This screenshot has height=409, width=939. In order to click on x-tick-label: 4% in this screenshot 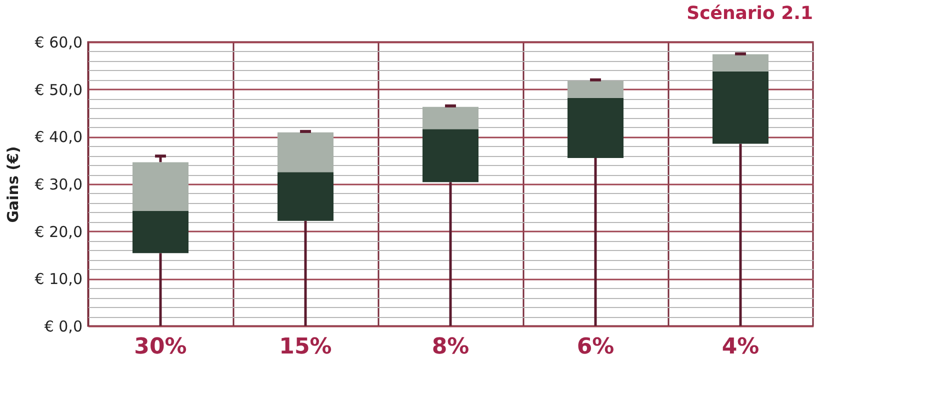, I will do `click(741, 347)`.